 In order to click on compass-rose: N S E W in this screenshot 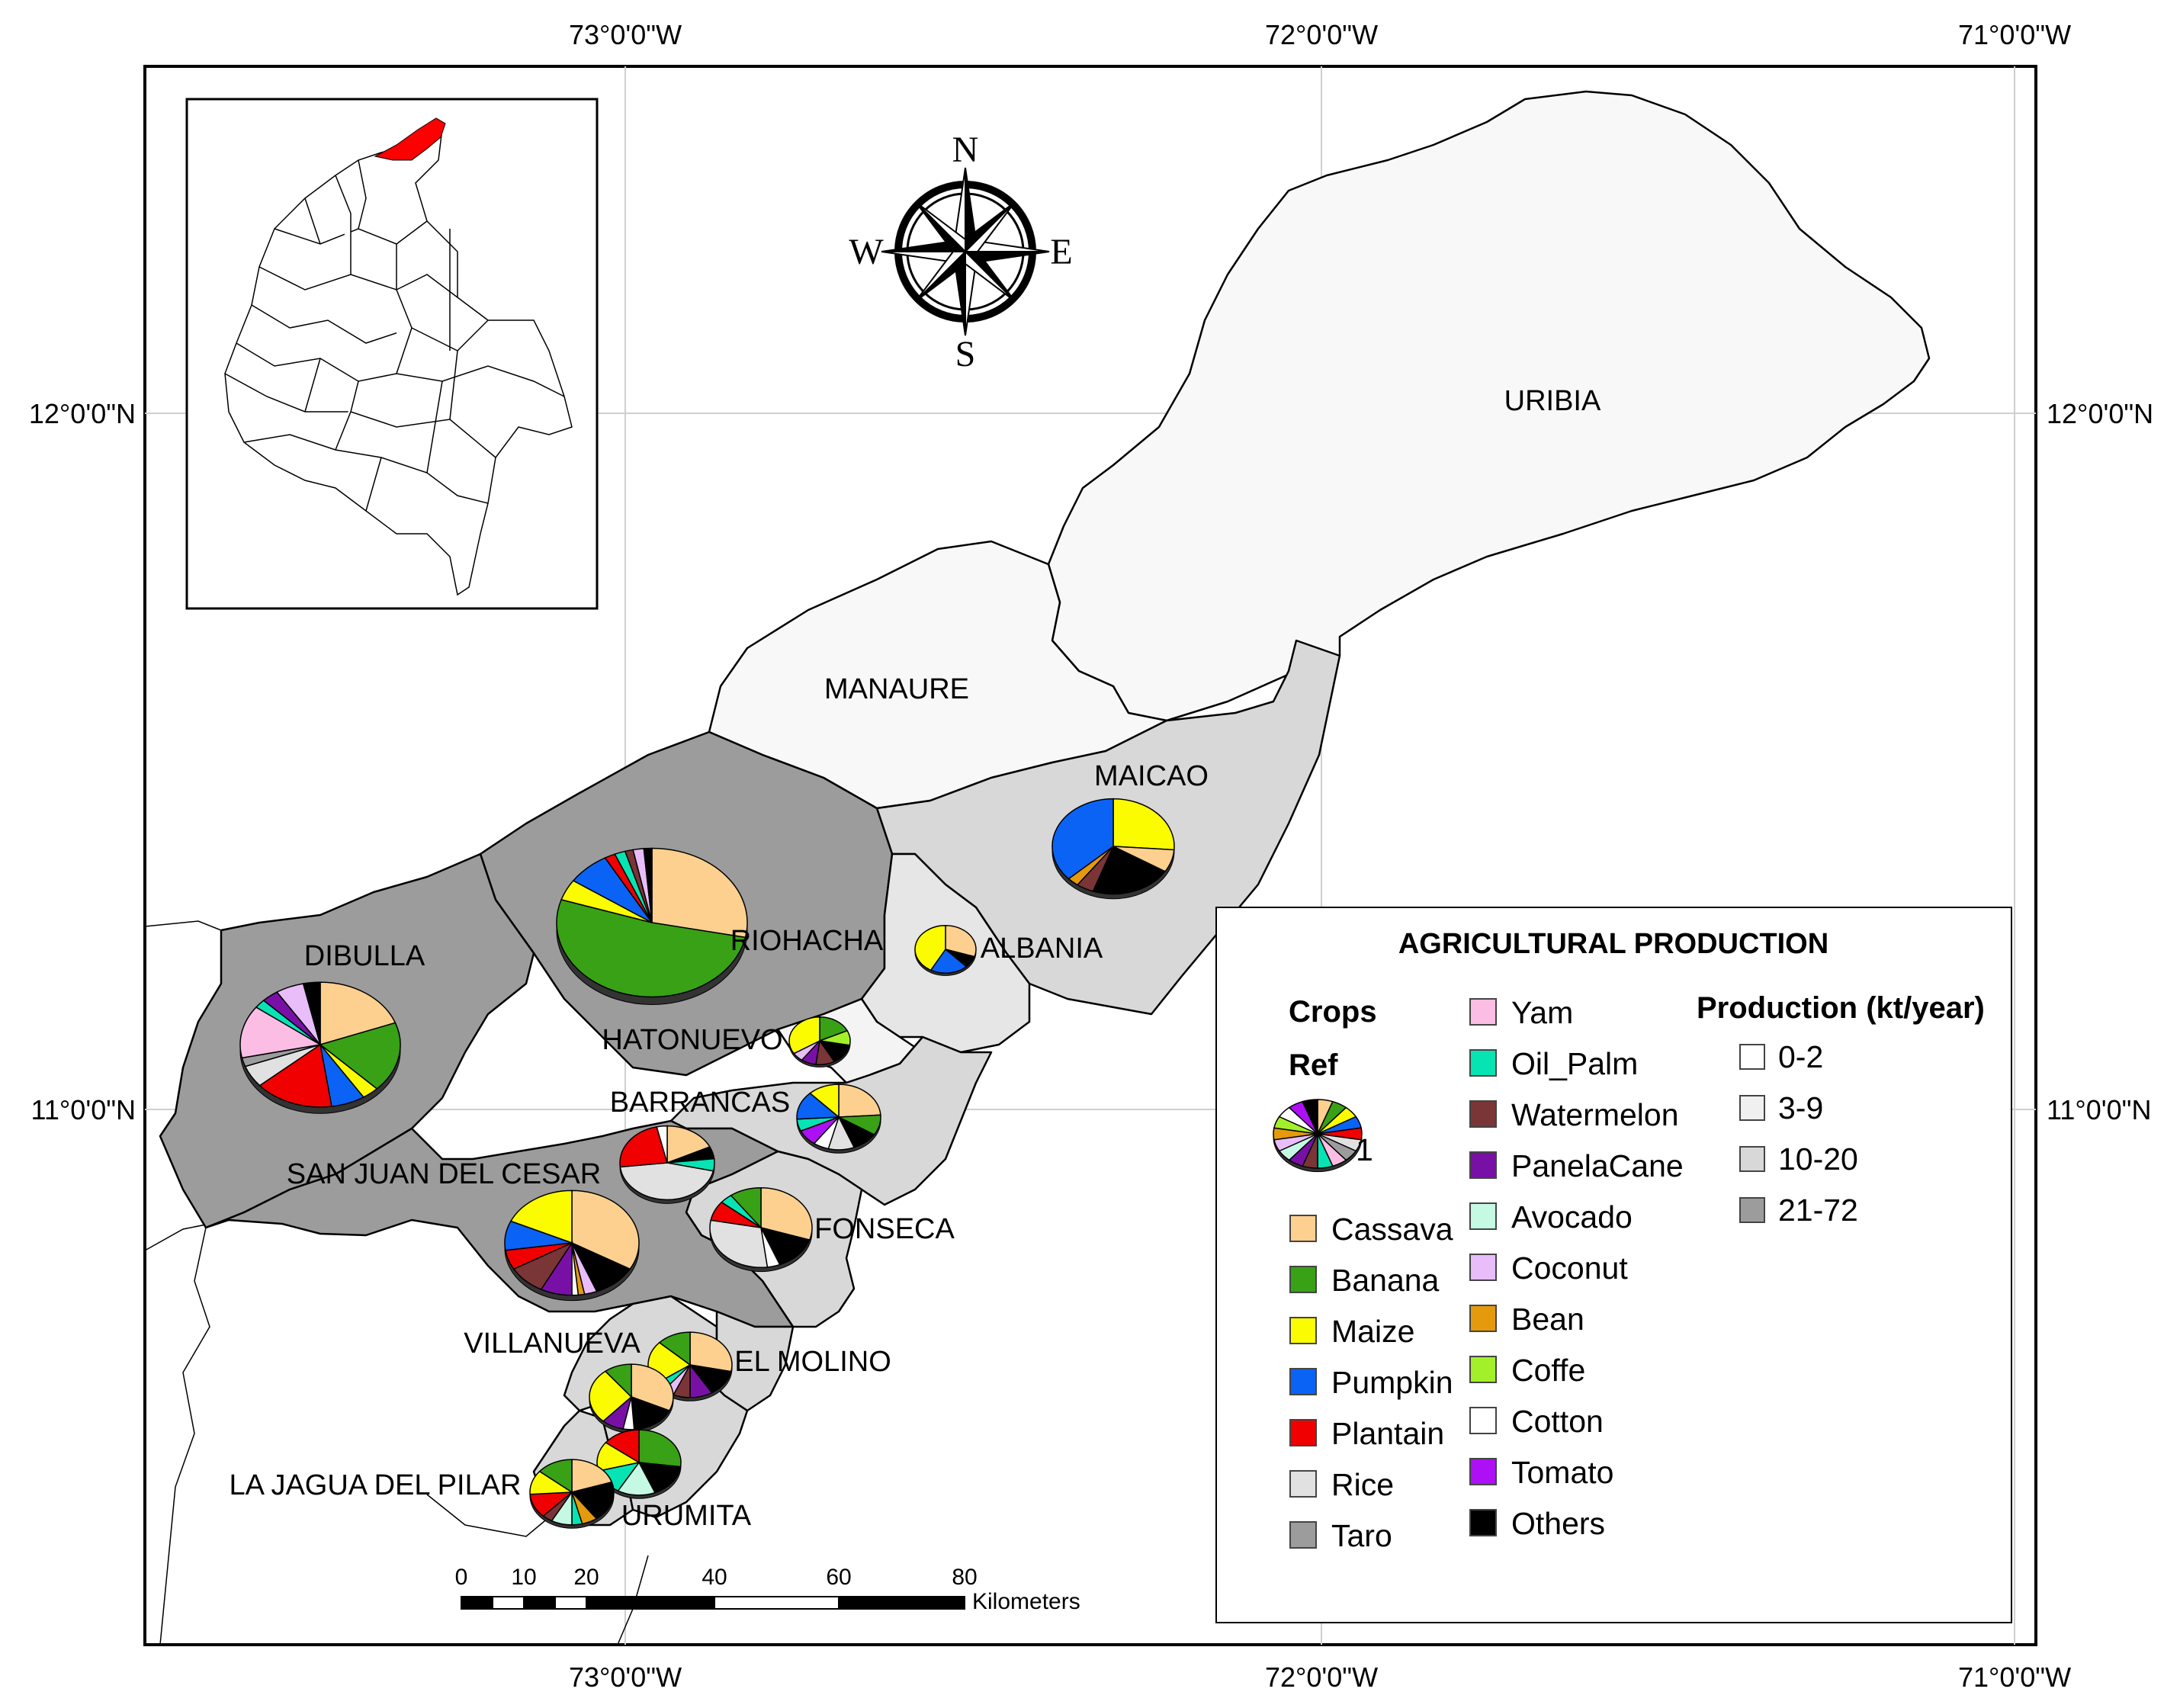, I will do `click(960, 252)`.